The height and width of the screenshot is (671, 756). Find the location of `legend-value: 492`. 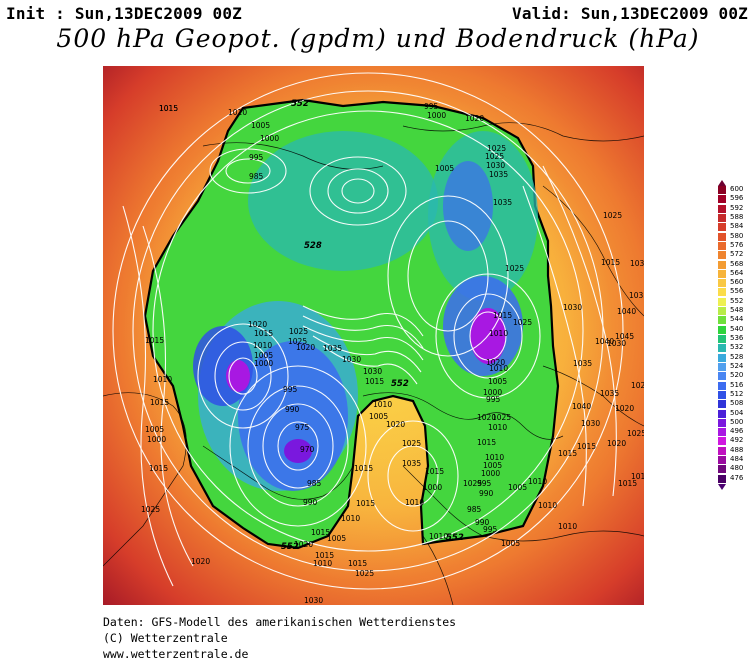

legend-value: 492 is located at coordinates (737, 440).